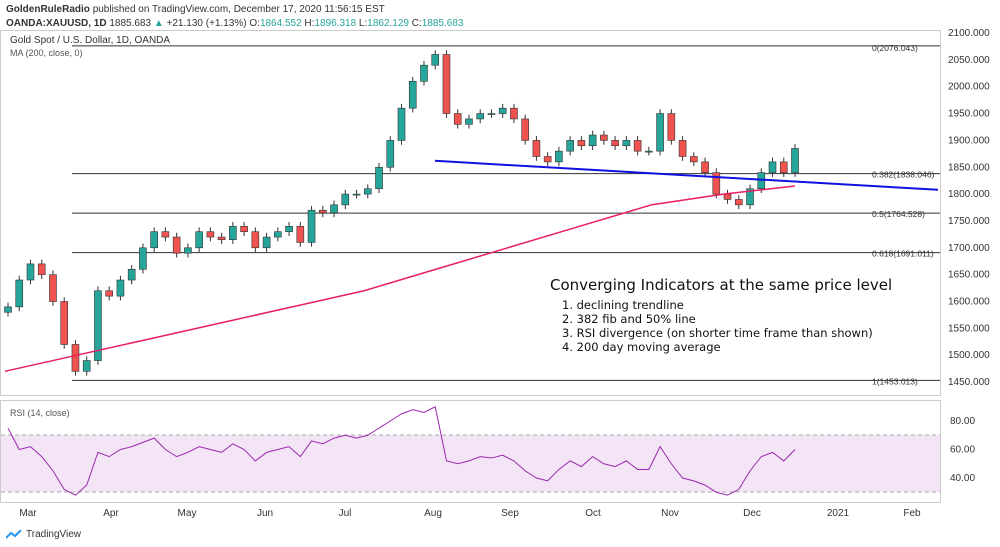 Image resolution: width=1000 pixels, height=547 pixels. What do you see at coordinates (111, 513) in the screenshot?
I see `month-tick-label: Apr` at bounding box center [111, 513].